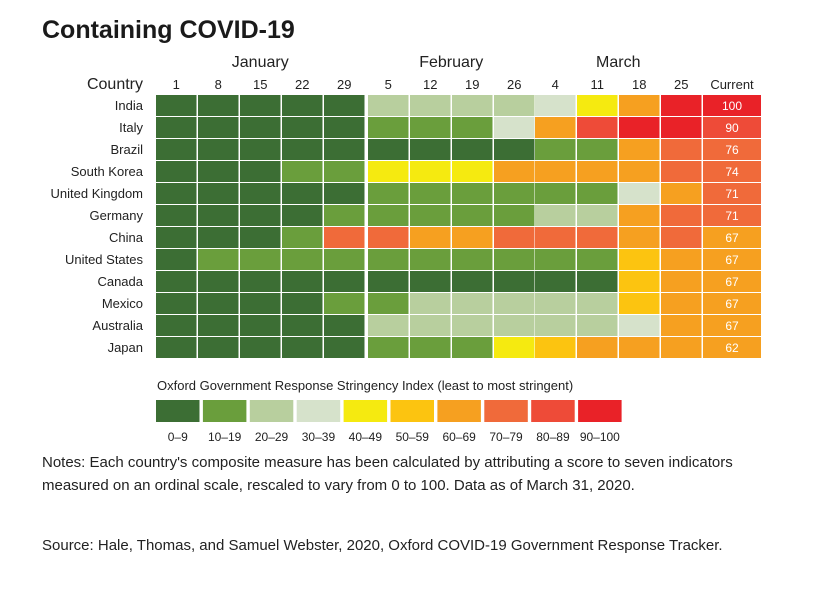  Describe the element at coordinates (366, 437) in the screenshot. I see `legend-label: 40–49` at that location.